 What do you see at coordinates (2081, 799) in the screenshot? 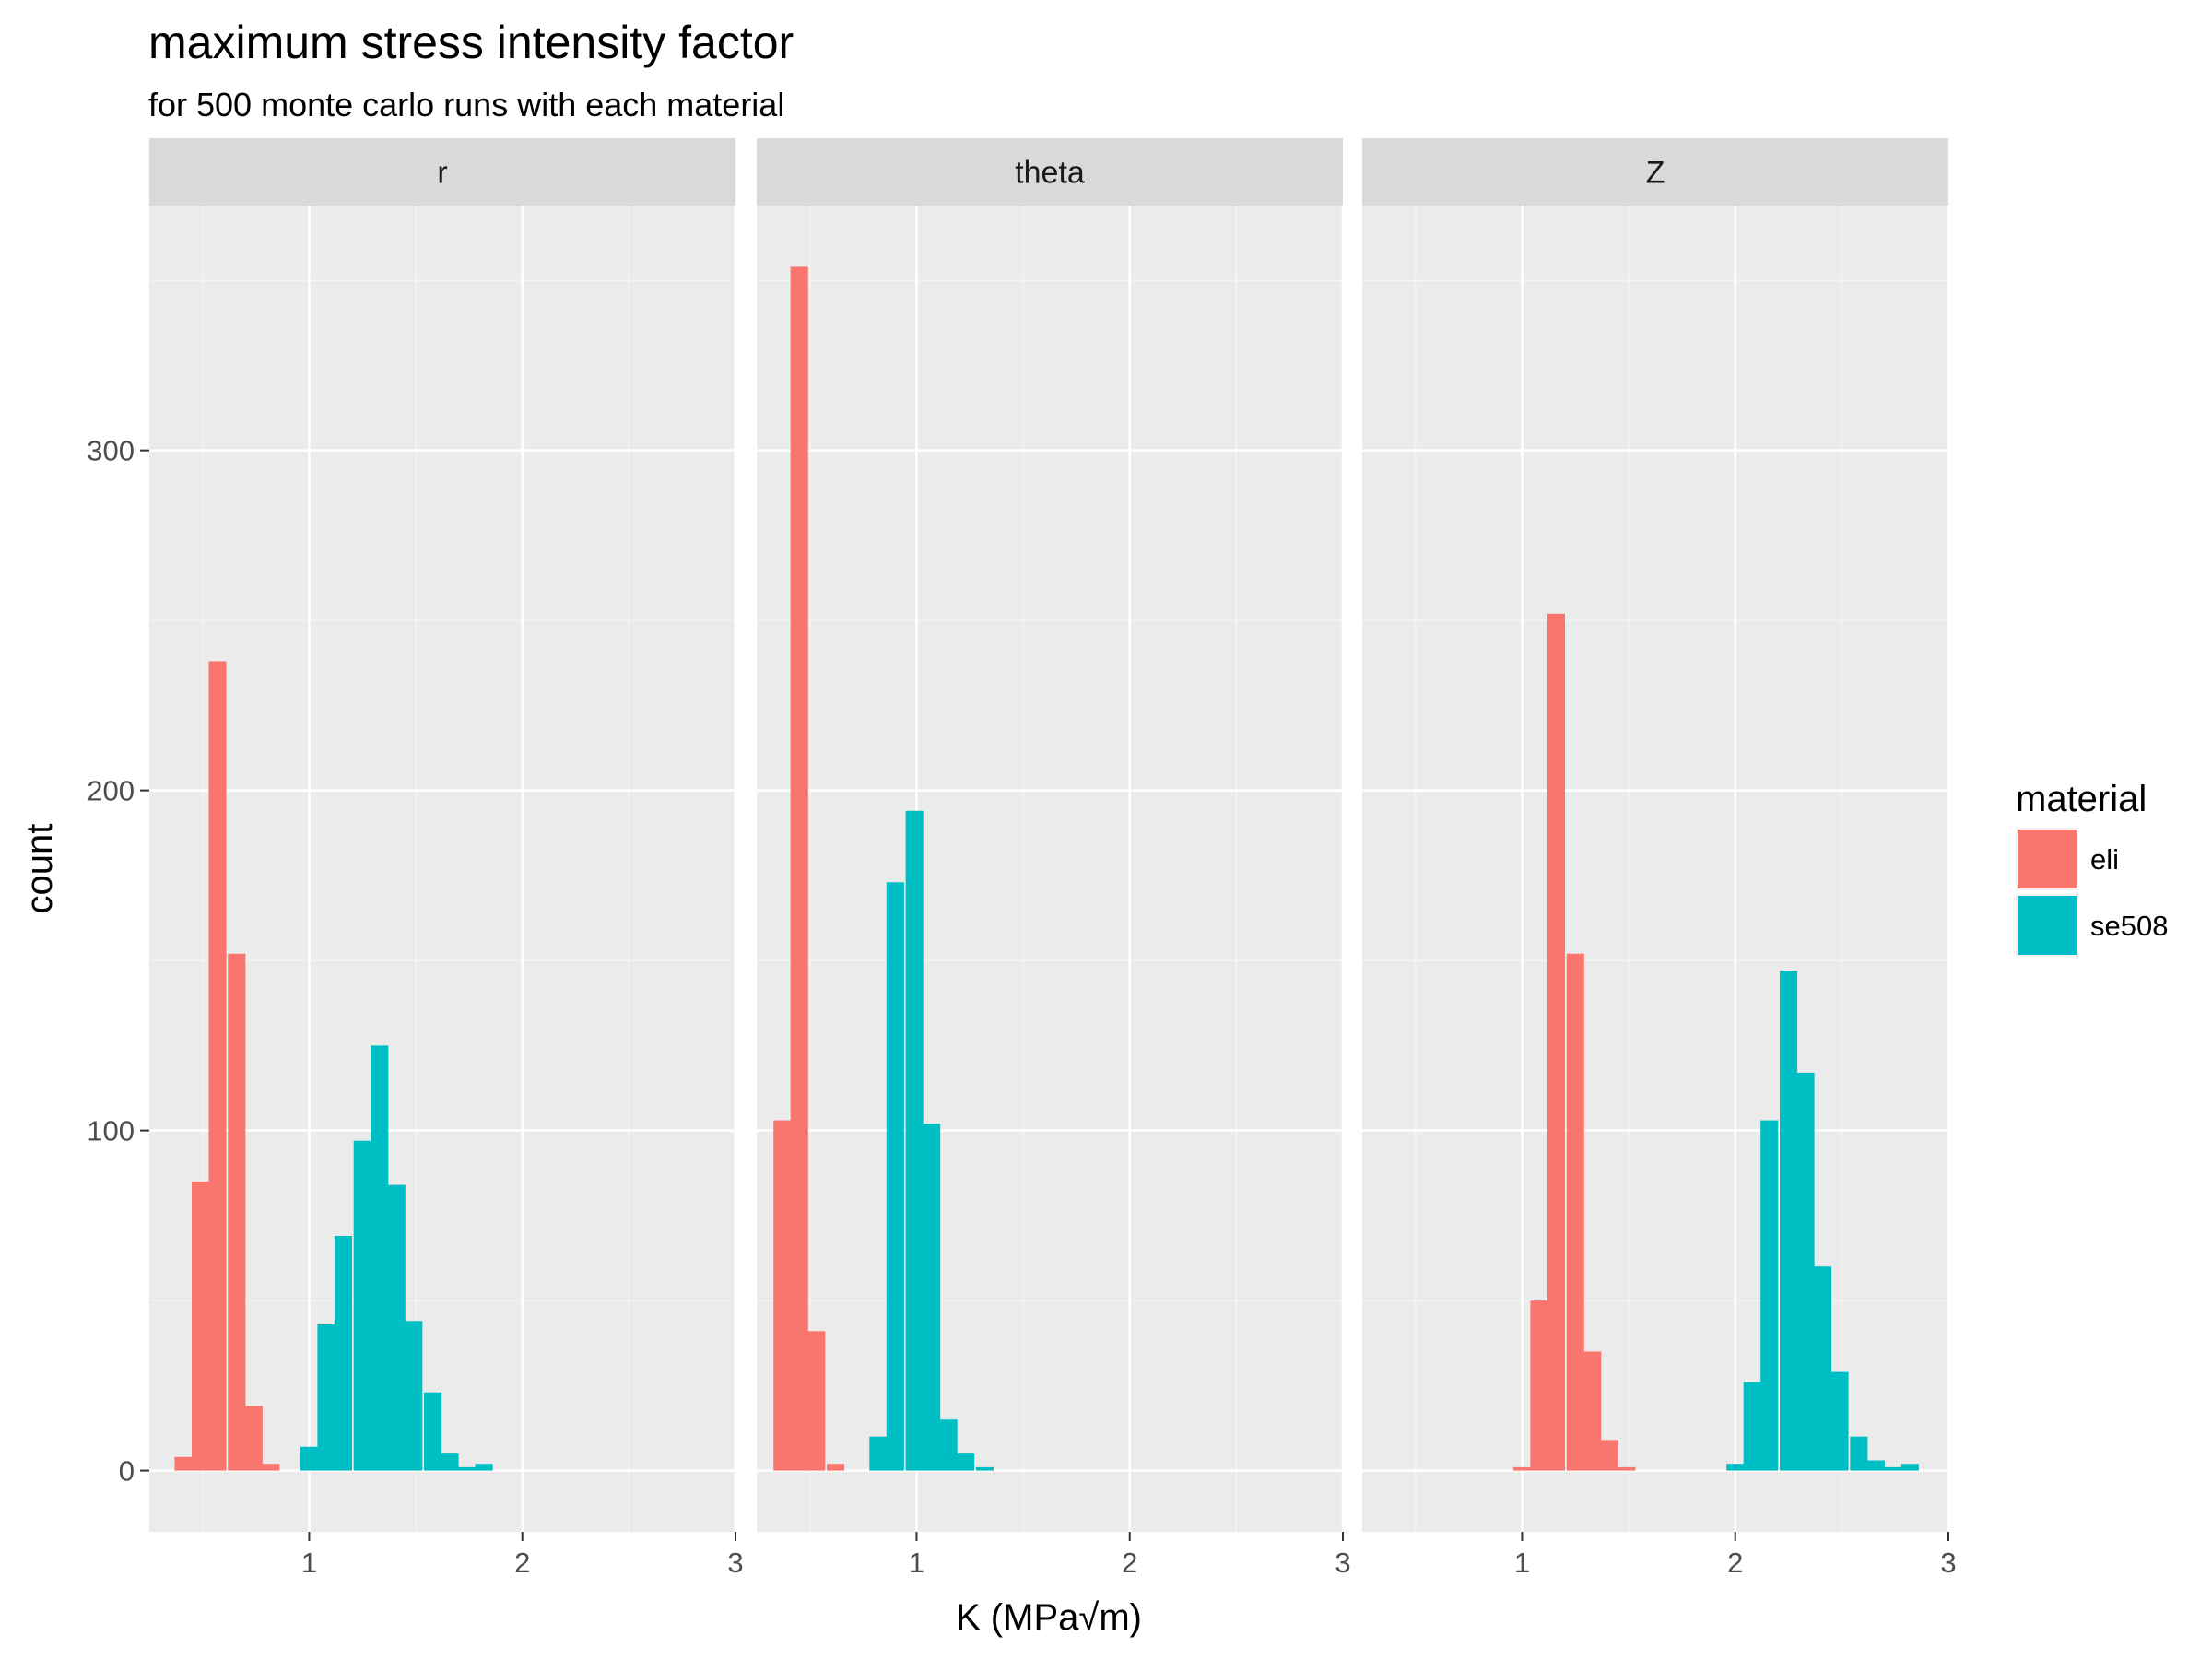
I see `legend-title: material` at bounding box center [2081, 799].